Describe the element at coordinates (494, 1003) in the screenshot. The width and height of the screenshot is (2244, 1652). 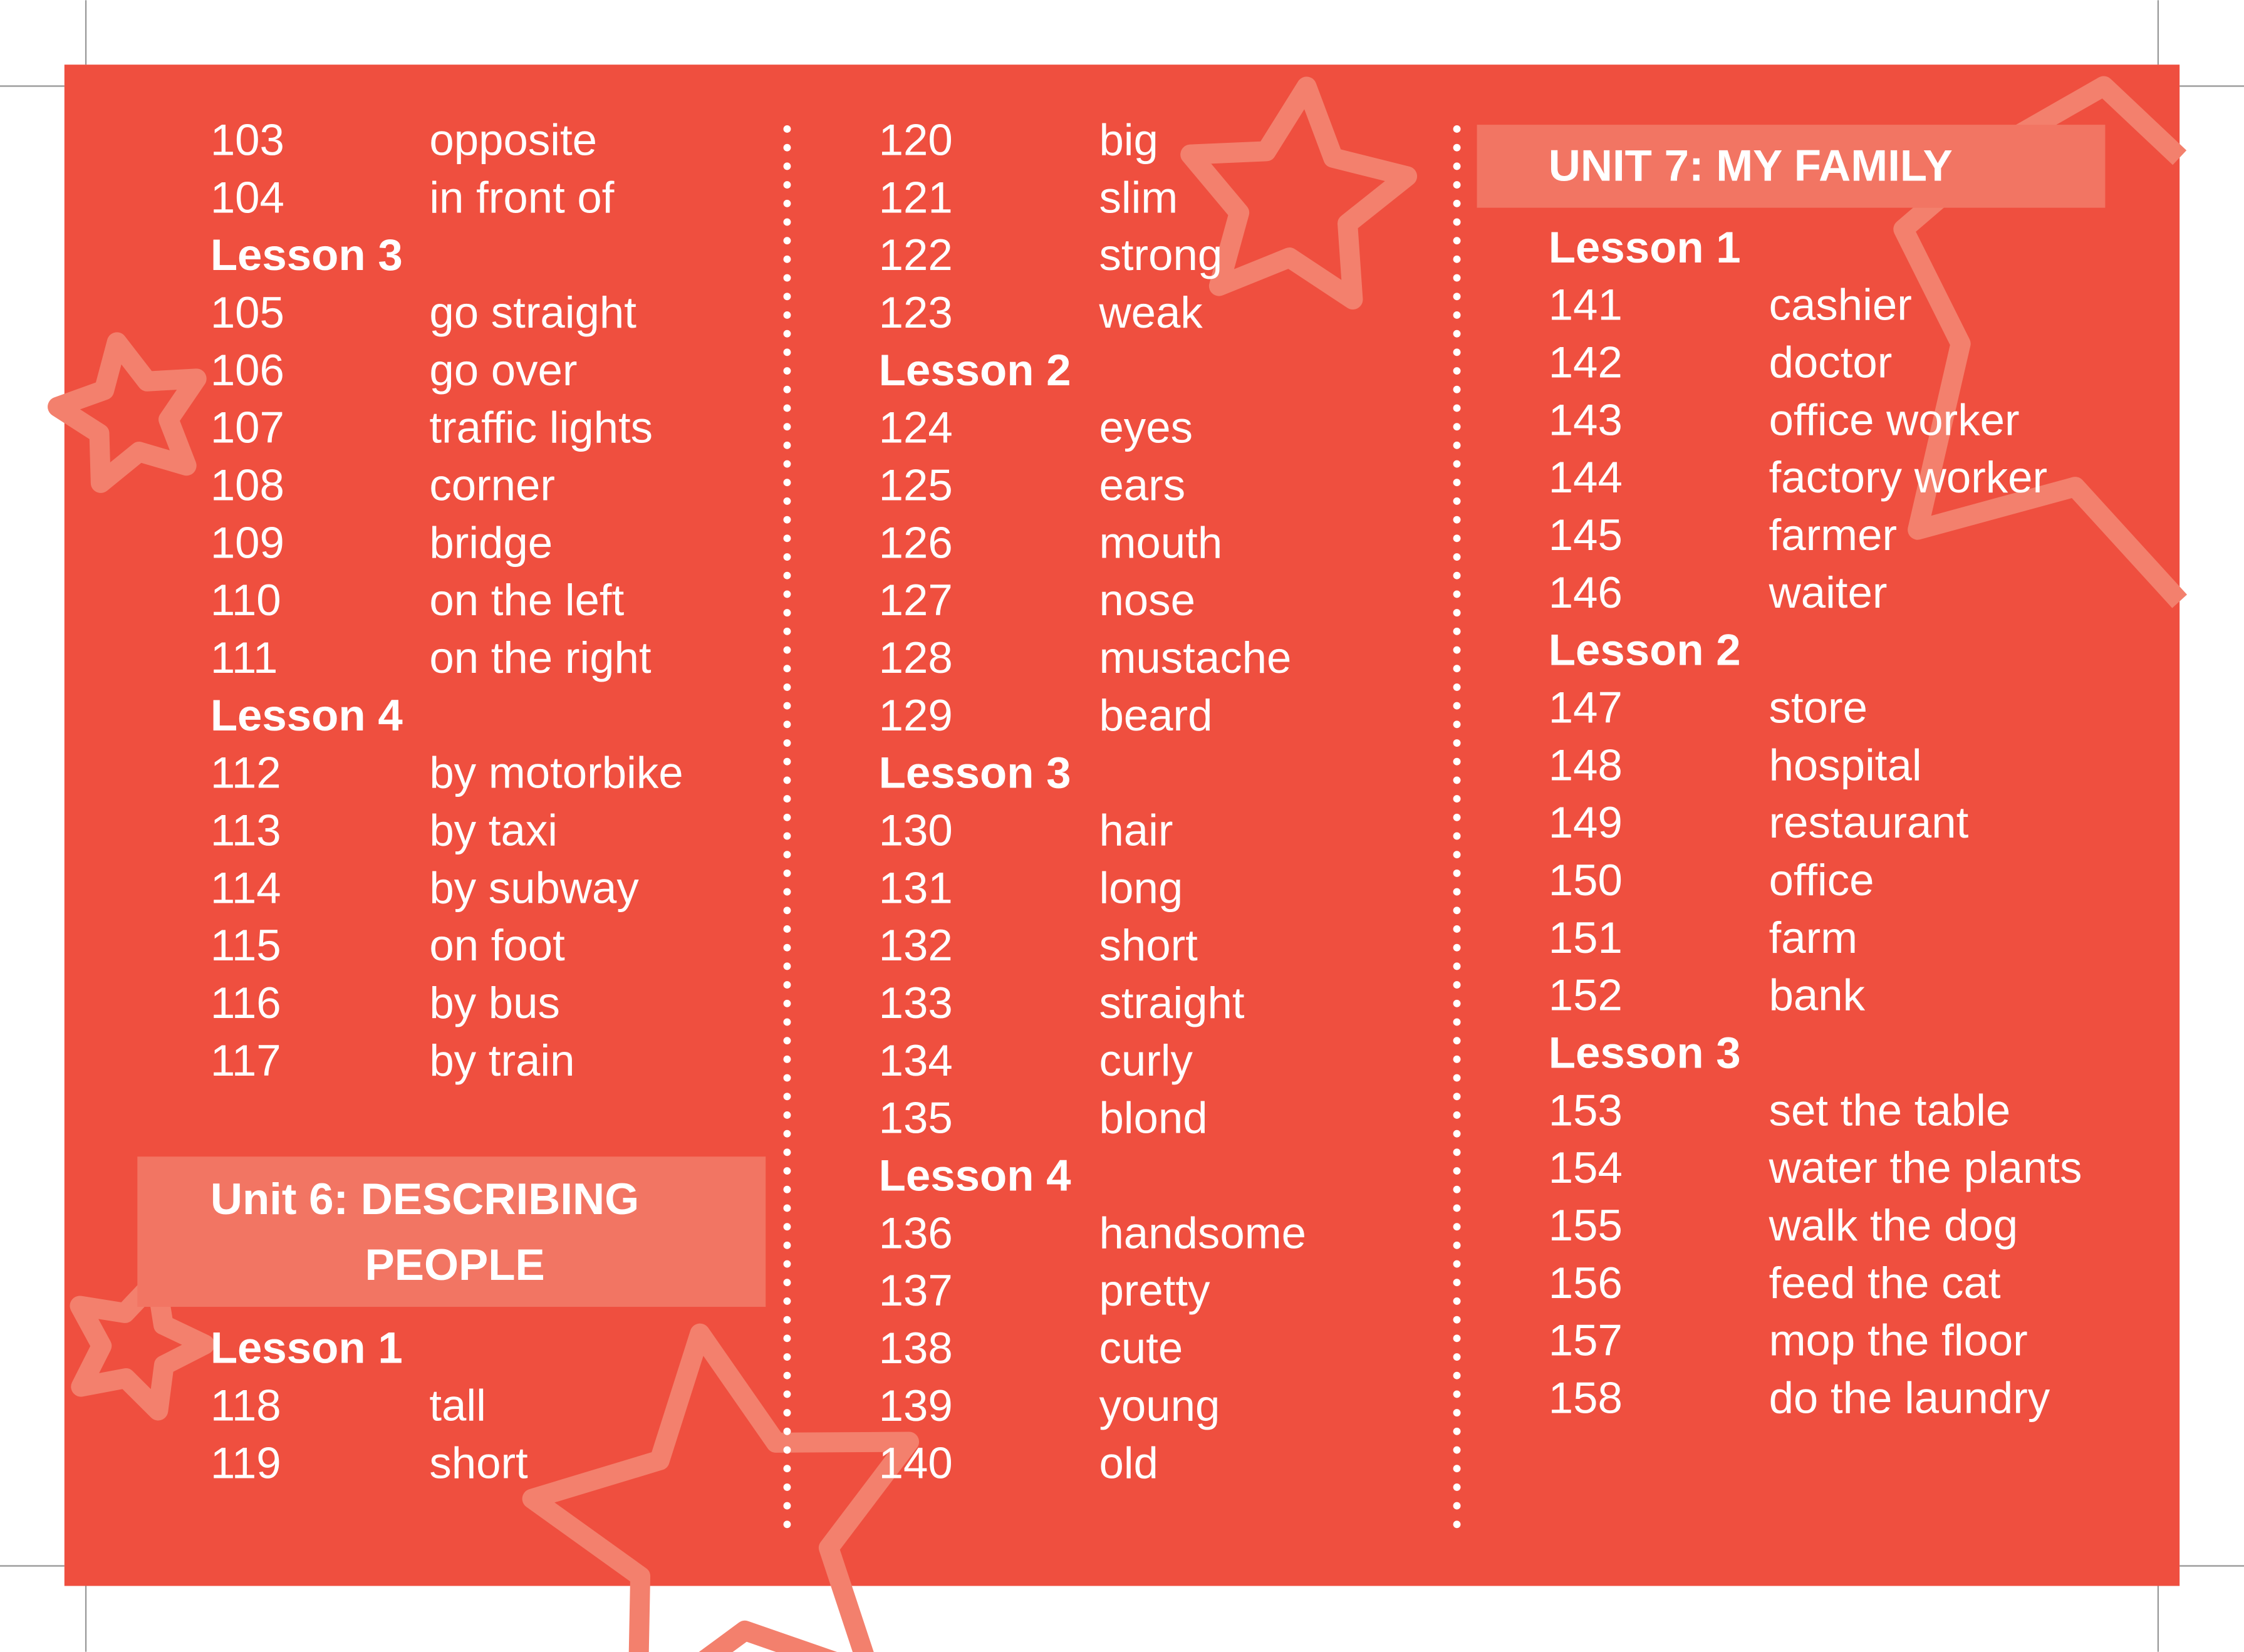
I see `word: by bus` at that location.